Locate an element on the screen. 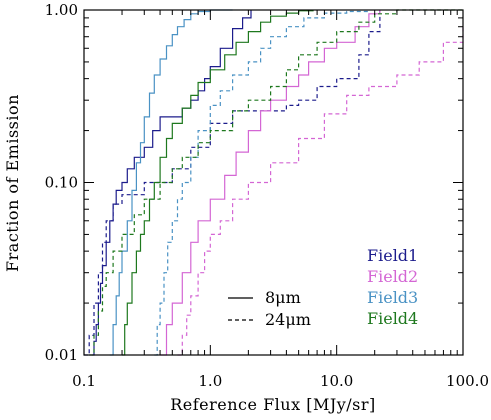 The image size is (491, 420). legend-dashed-label: 24μm is located at coordinates (288, 319).